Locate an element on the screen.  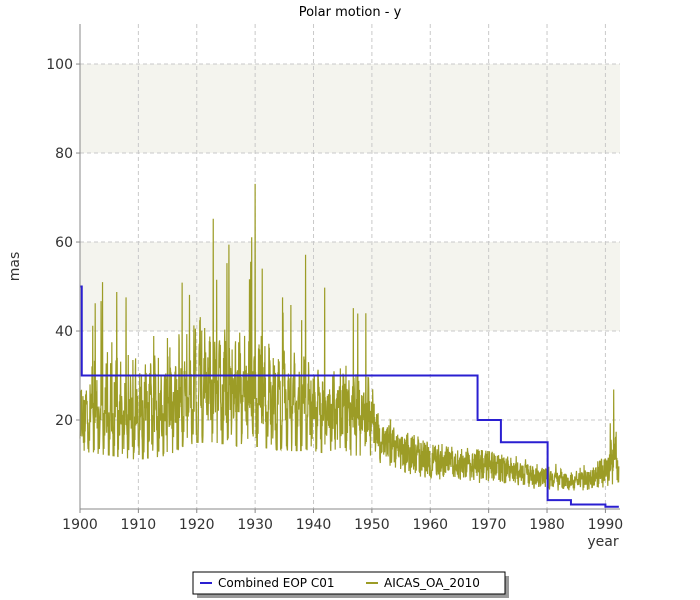
legend-box is located at coordinates (349, 583).